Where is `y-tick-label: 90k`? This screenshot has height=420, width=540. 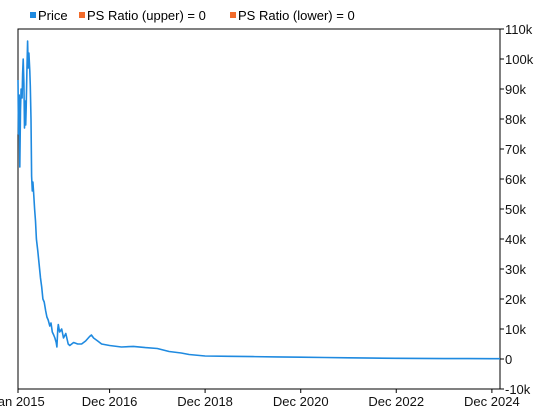
y-tick-label: 90k is located at coordinates (515, 89).